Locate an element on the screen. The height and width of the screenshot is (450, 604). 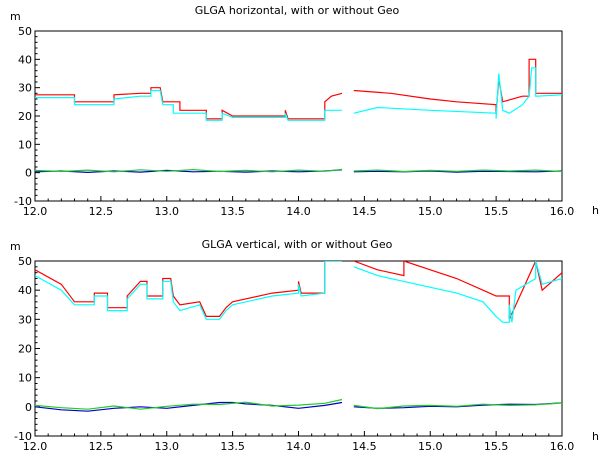
chart-title: GLGA horizontal, with or without Geo is located at coordinates (297, 10).